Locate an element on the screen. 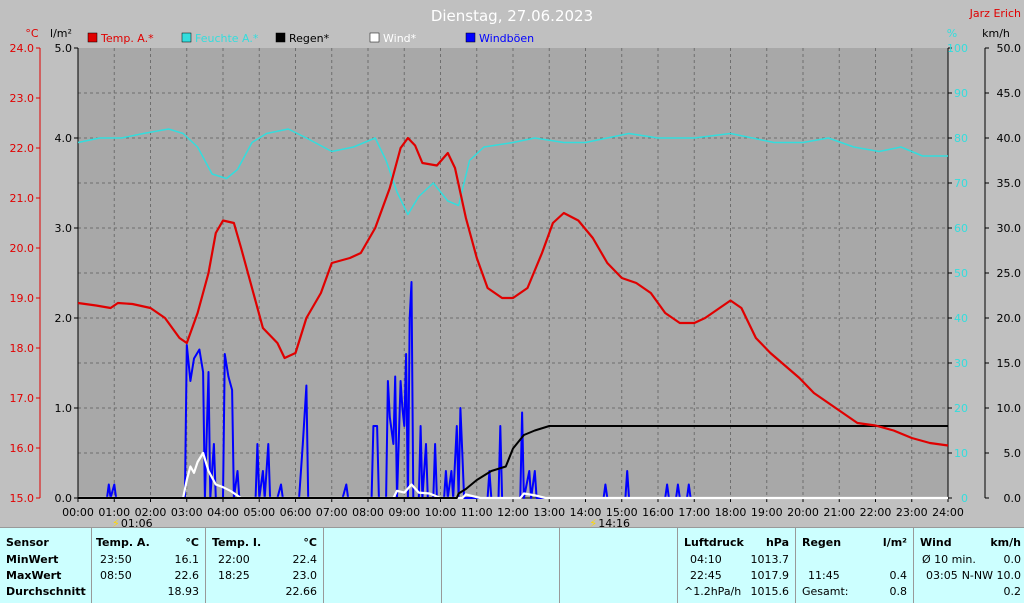  x-tick-label: 17:00 is located at coordinates (694, 512).